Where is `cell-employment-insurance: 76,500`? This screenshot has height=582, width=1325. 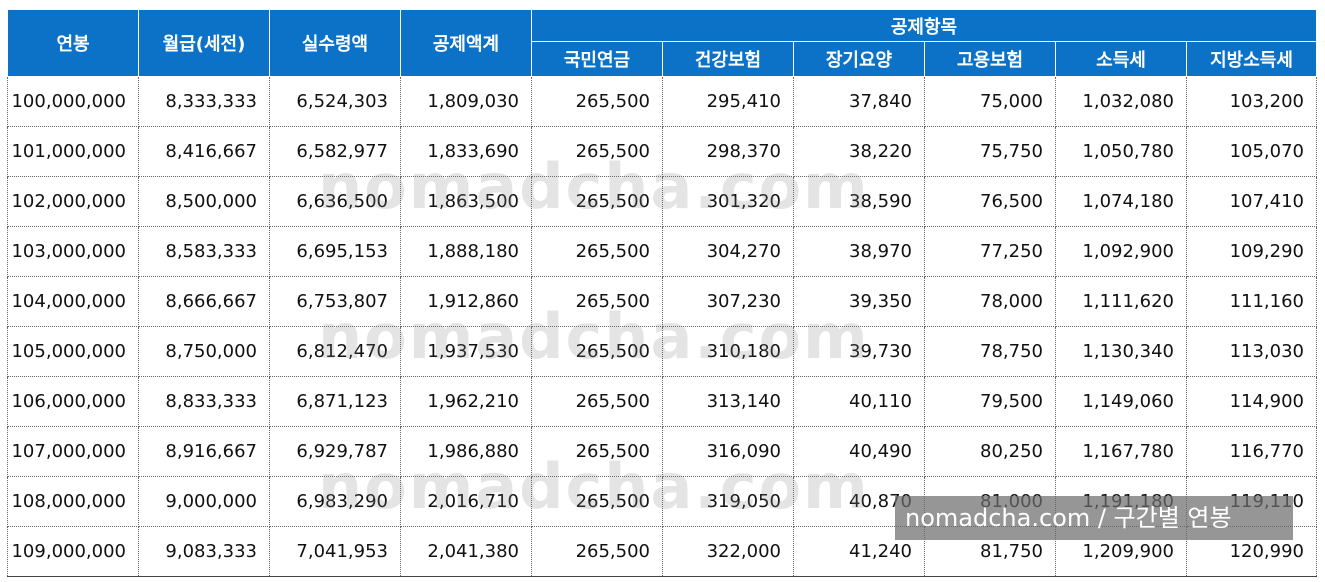
cell-employment-insurance: 76,500 is located at coordinates (990, 201).